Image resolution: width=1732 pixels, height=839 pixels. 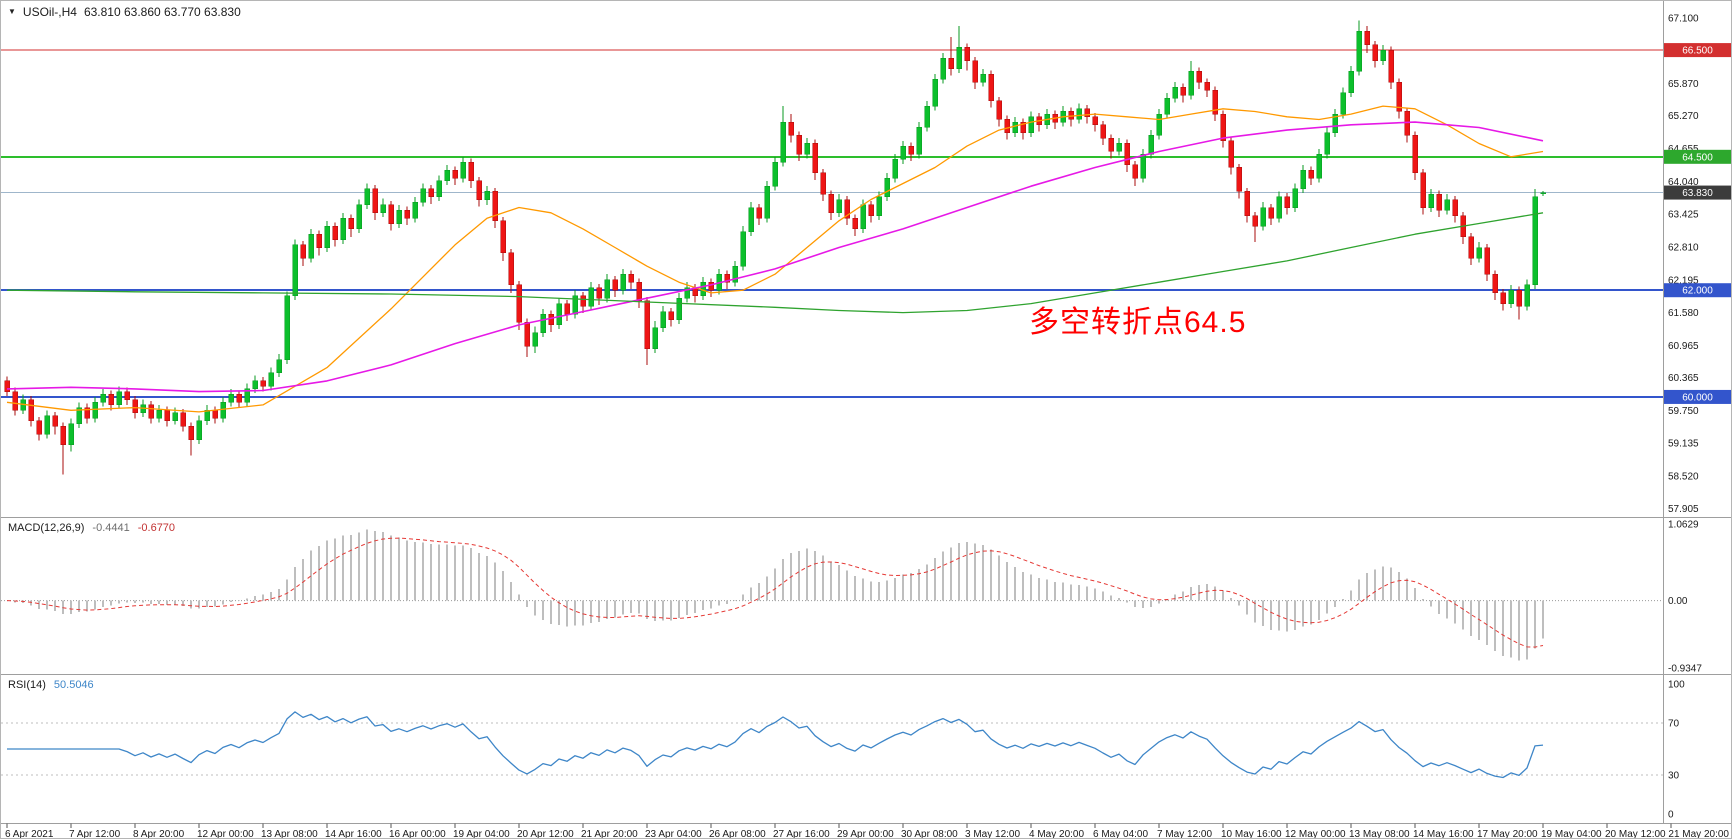 I want to click on symbol-period-label: USOil-,H4, so click(x=49, y=12).